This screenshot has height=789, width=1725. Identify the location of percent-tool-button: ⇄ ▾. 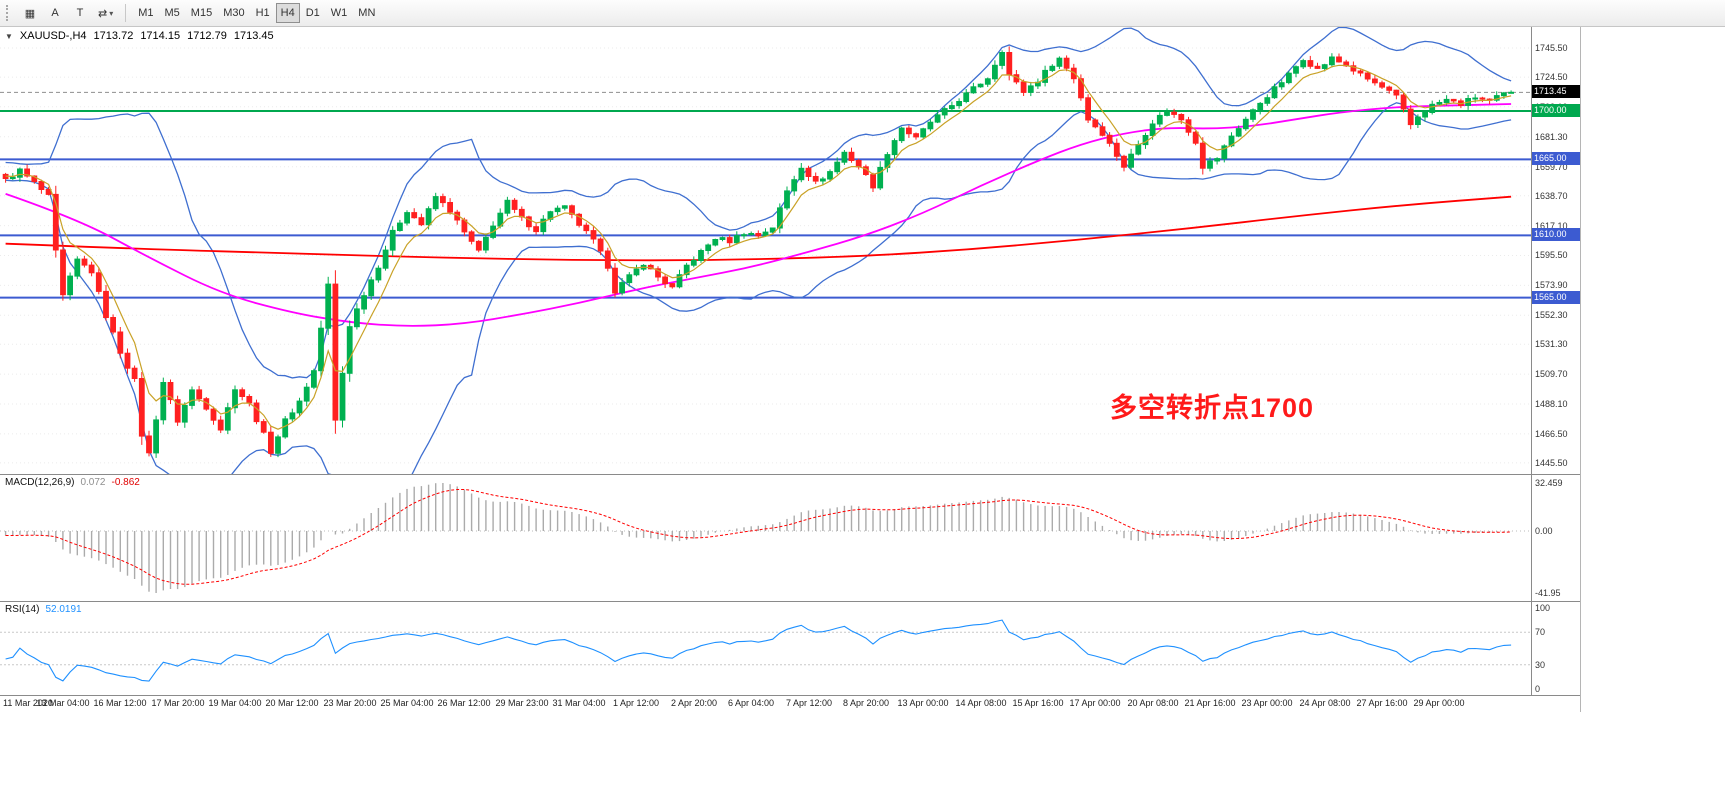
(105, 13).